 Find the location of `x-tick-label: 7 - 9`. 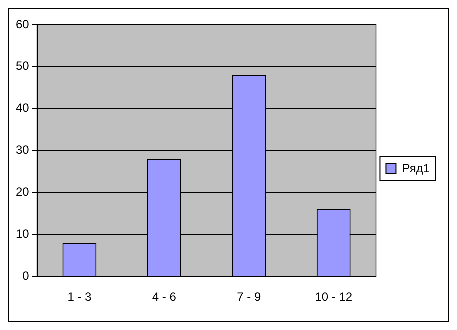

x-tick-label: 7 - 9 is located at coordinates (249, 297).